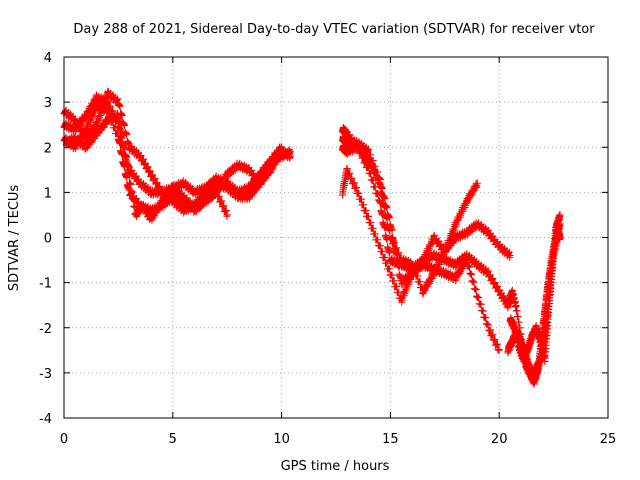  Describe the element at coordinates (390, 439) in the screenshot. I see `x-tick-label: 15` at that location.